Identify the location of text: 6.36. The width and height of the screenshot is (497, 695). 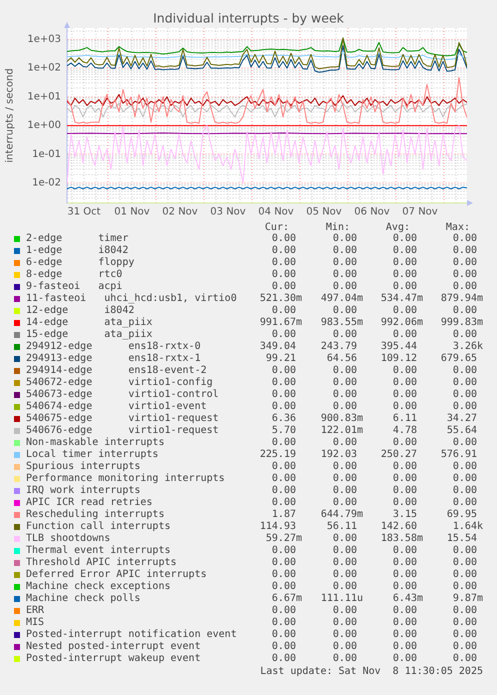
(284, 419).